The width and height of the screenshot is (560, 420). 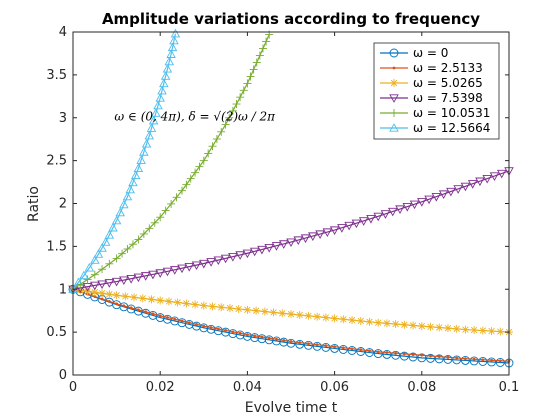 I want to click on legend-entry-0: ω = 0, so click(x=430, y=53).